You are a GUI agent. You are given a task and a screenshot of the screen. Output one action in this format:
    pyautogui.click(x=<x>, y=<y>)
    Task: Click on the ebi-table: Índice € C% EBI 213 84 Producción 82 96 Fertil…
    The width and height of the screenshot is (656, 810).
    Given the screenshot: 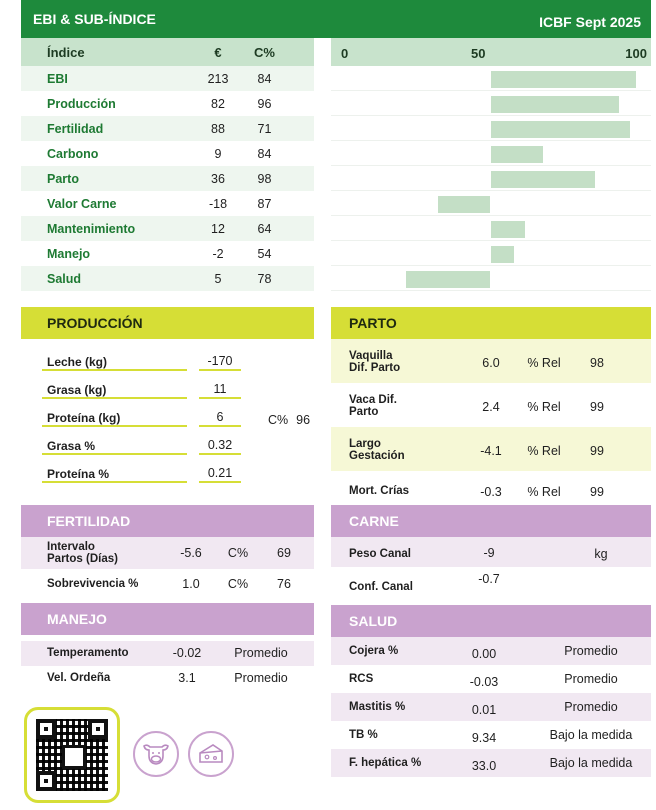 What is the action you would take?
    pyautogui.click(x=167, y=164)
    